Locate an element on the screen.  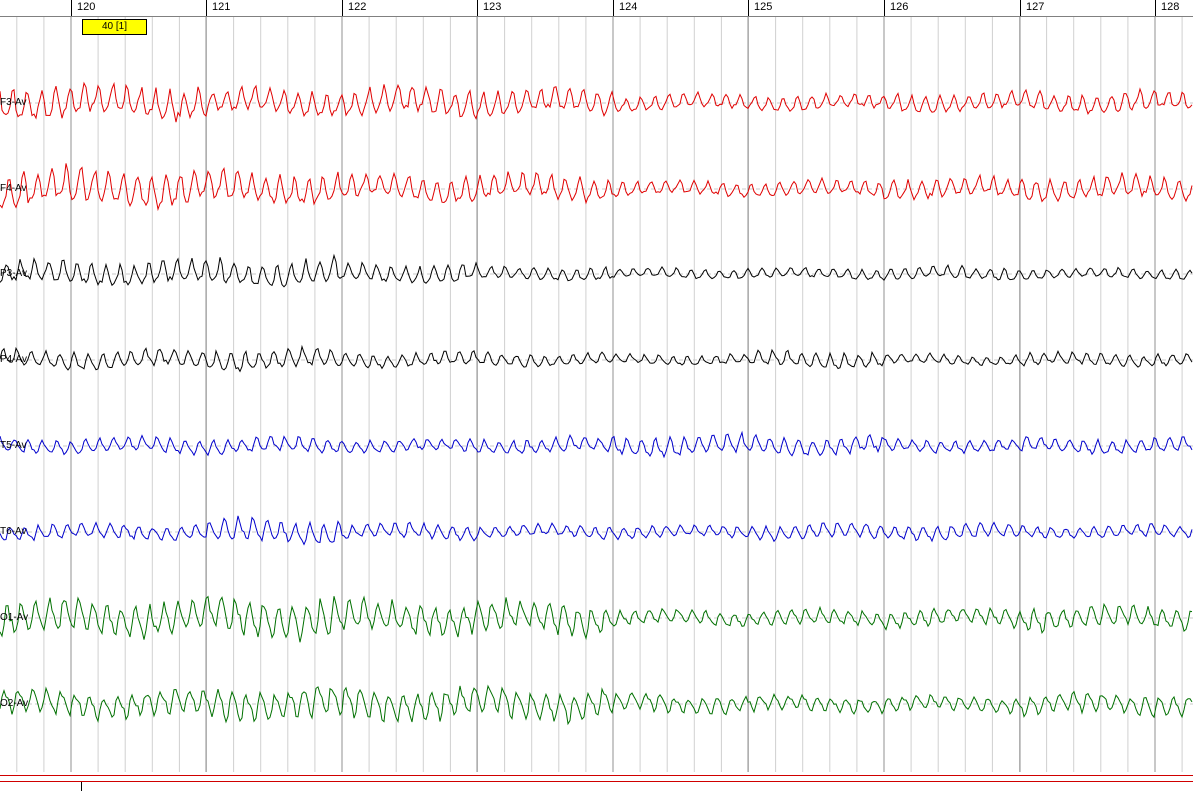
ruler-tick-label: 124 is located at coordinates (628, 7).